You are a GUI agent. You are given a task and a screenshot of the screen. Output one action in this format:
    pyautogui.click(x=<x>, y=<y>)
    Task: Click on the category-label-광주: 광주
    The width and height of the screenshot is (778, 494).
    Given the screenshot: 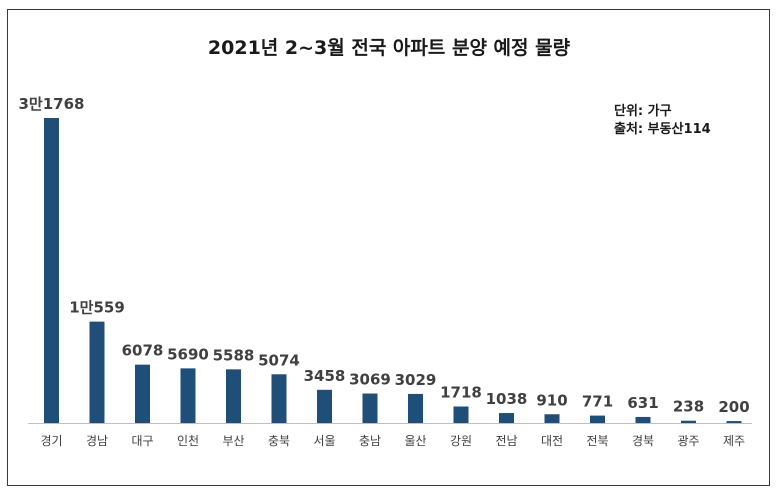 What is the action you would take?
    pyautogui.click(x=688, y=441)
    